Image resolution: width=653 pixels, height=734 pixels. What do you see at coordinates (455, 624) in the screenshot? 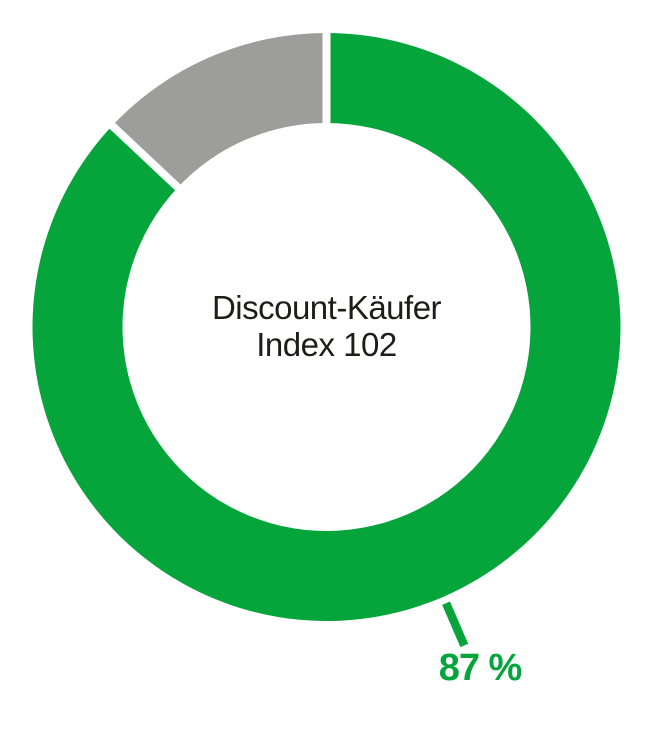
I see `callout-leader-line` at bounding box center [455, 624].